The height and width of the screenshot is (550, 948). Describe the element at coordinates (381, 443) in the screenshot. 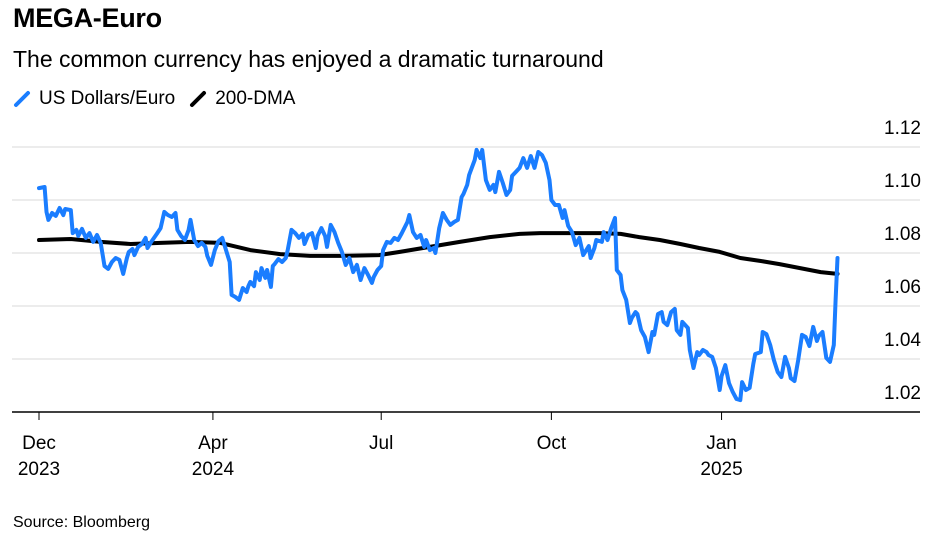

I see `x-tick-label: Jul` at that location.